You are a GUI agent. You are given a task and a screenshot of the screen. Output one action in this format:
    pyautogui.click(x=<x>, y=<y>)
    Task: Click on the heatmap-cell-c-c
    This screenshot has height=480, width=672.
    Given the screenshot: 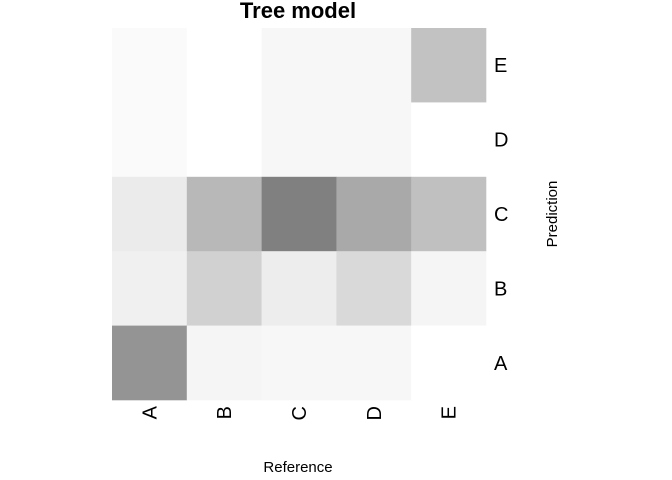 What is the action you would take?
    pyautogui.click(x=299, y=214)
    